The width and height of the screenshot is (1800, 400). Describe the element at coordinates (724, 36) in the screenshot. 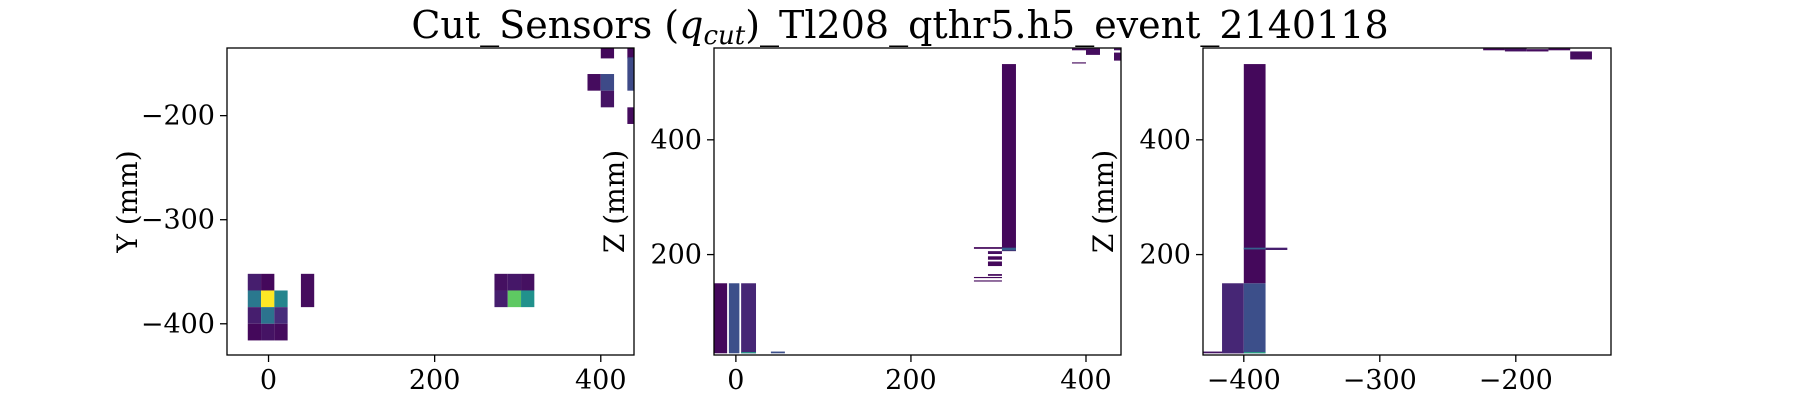

I see `title-subscript: cut` at that location.